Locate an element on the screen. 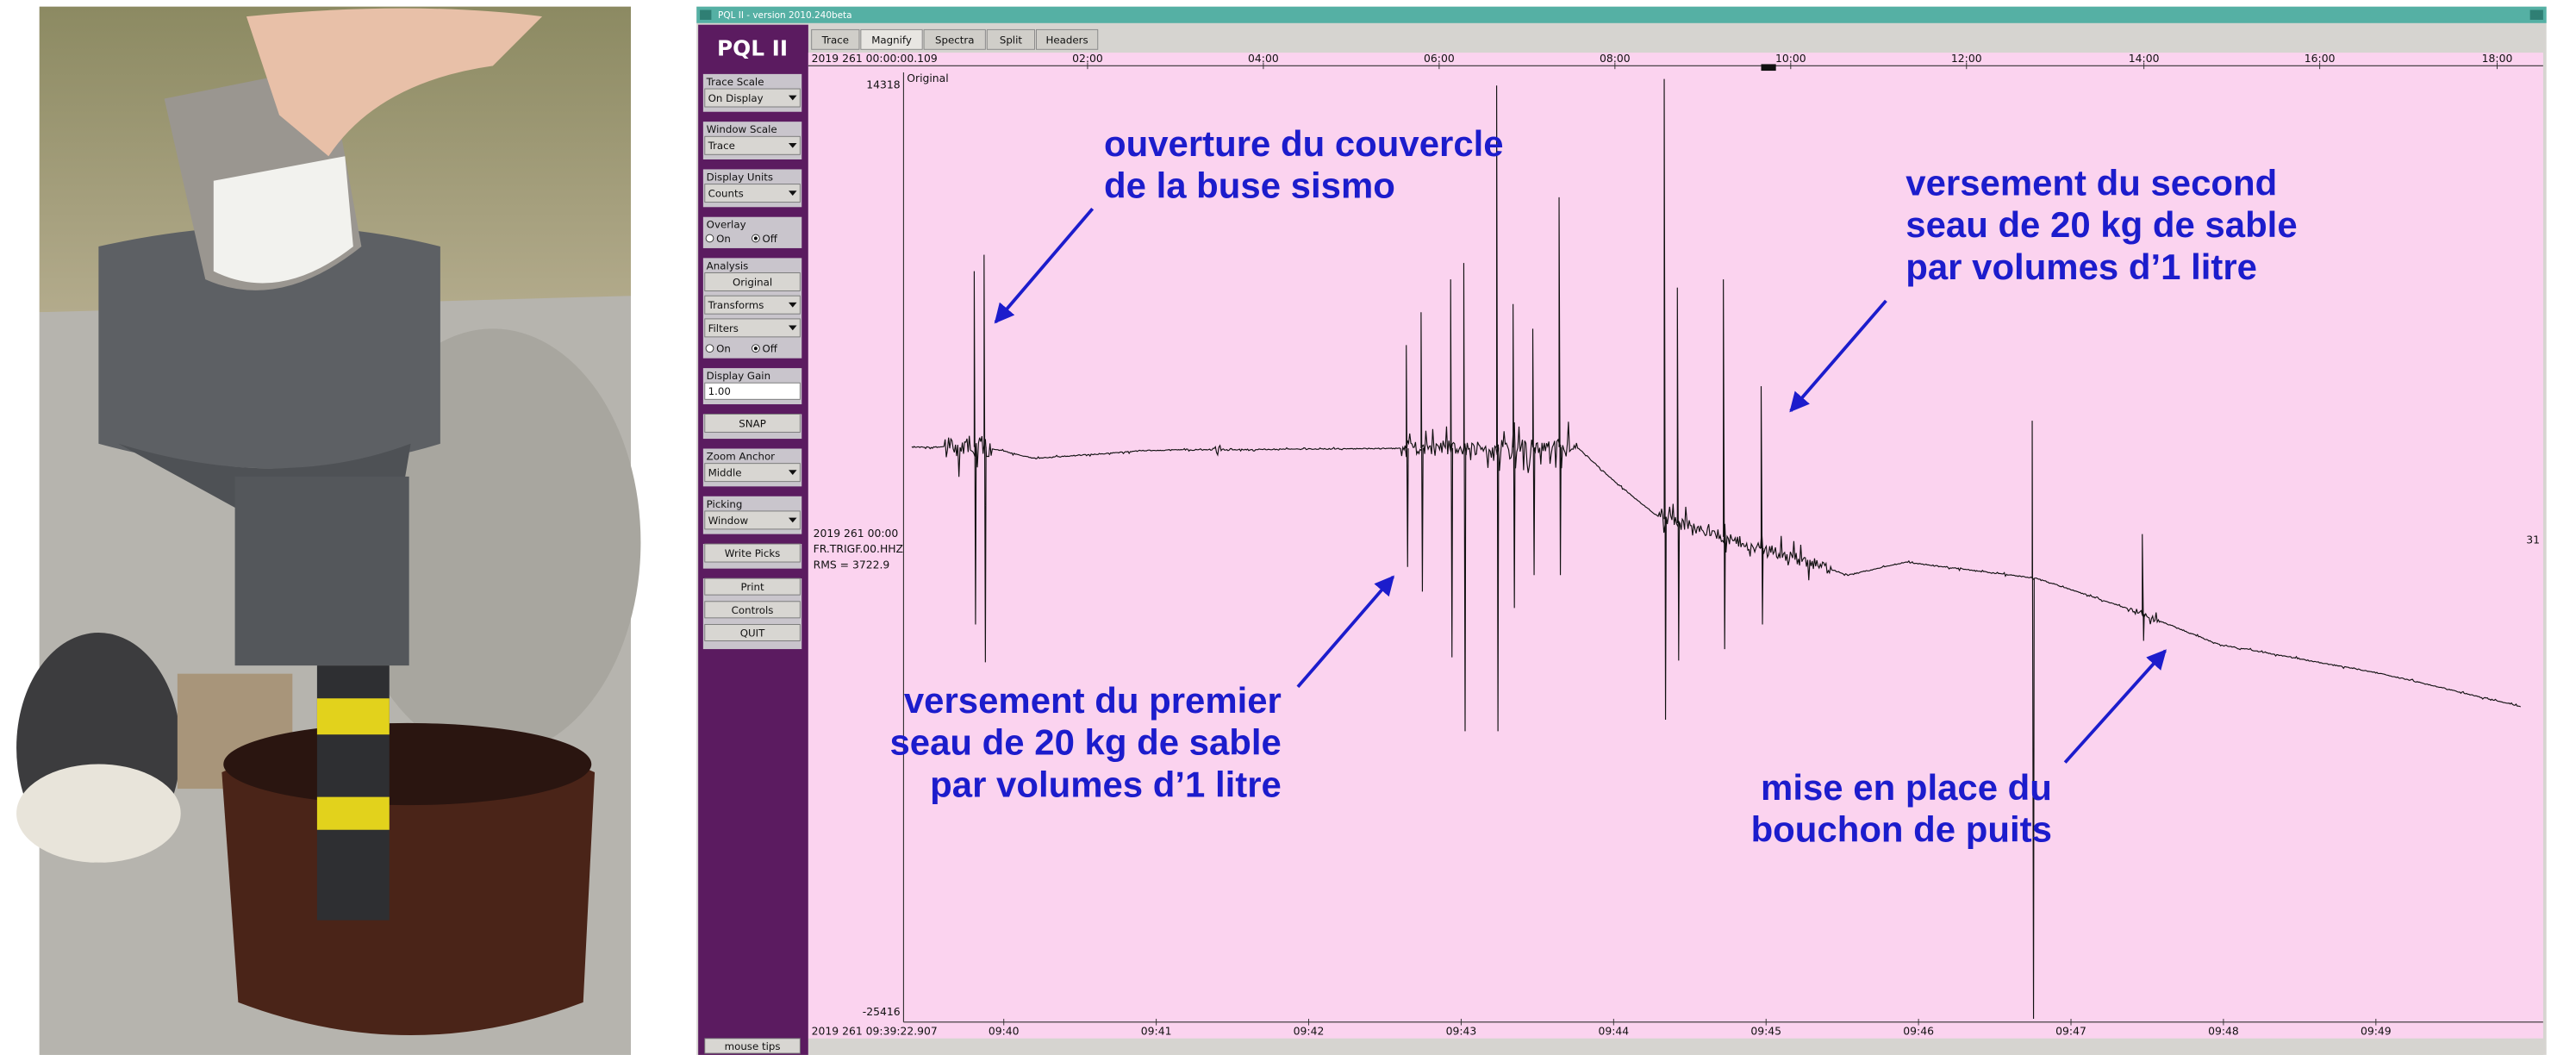  time-tick-label: 09:47 is located at coordinates (2070, 1031).